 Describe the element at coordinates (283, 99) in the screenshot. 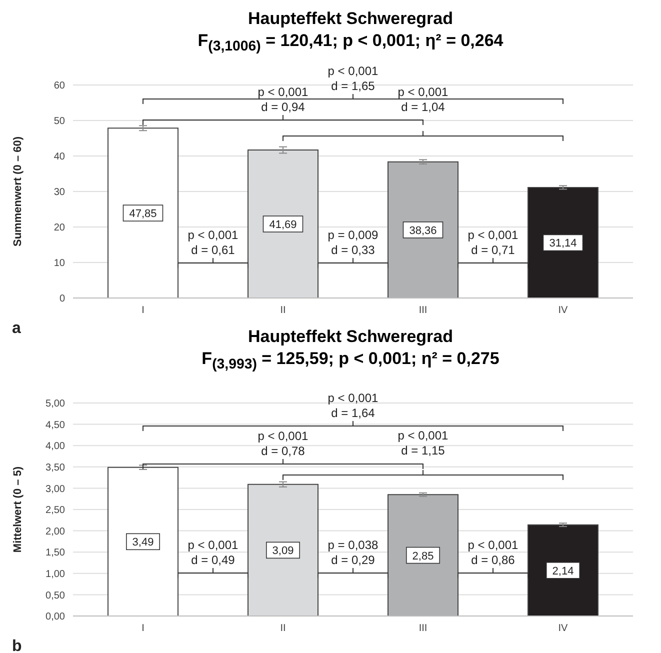

I see `annotation: p < 0,001 d = 0,94` at that location.